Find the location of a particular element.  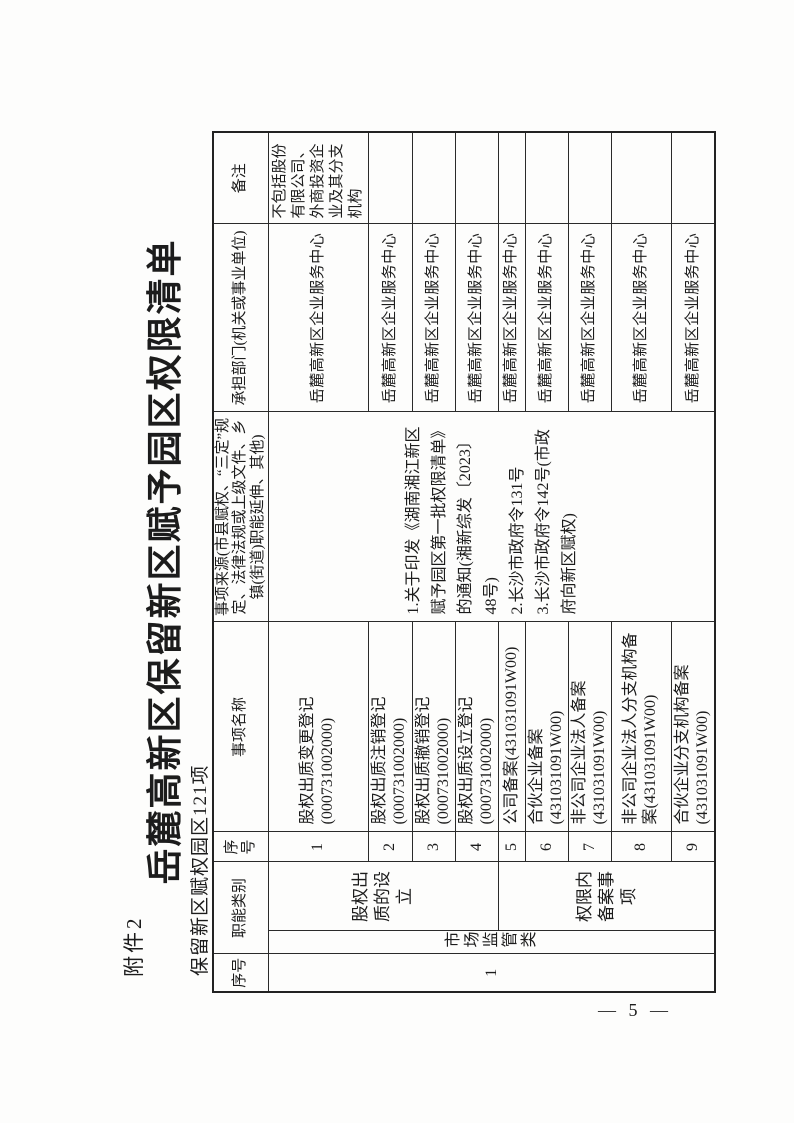

header-remarks: 备注 is located at coordinates (241, 177).